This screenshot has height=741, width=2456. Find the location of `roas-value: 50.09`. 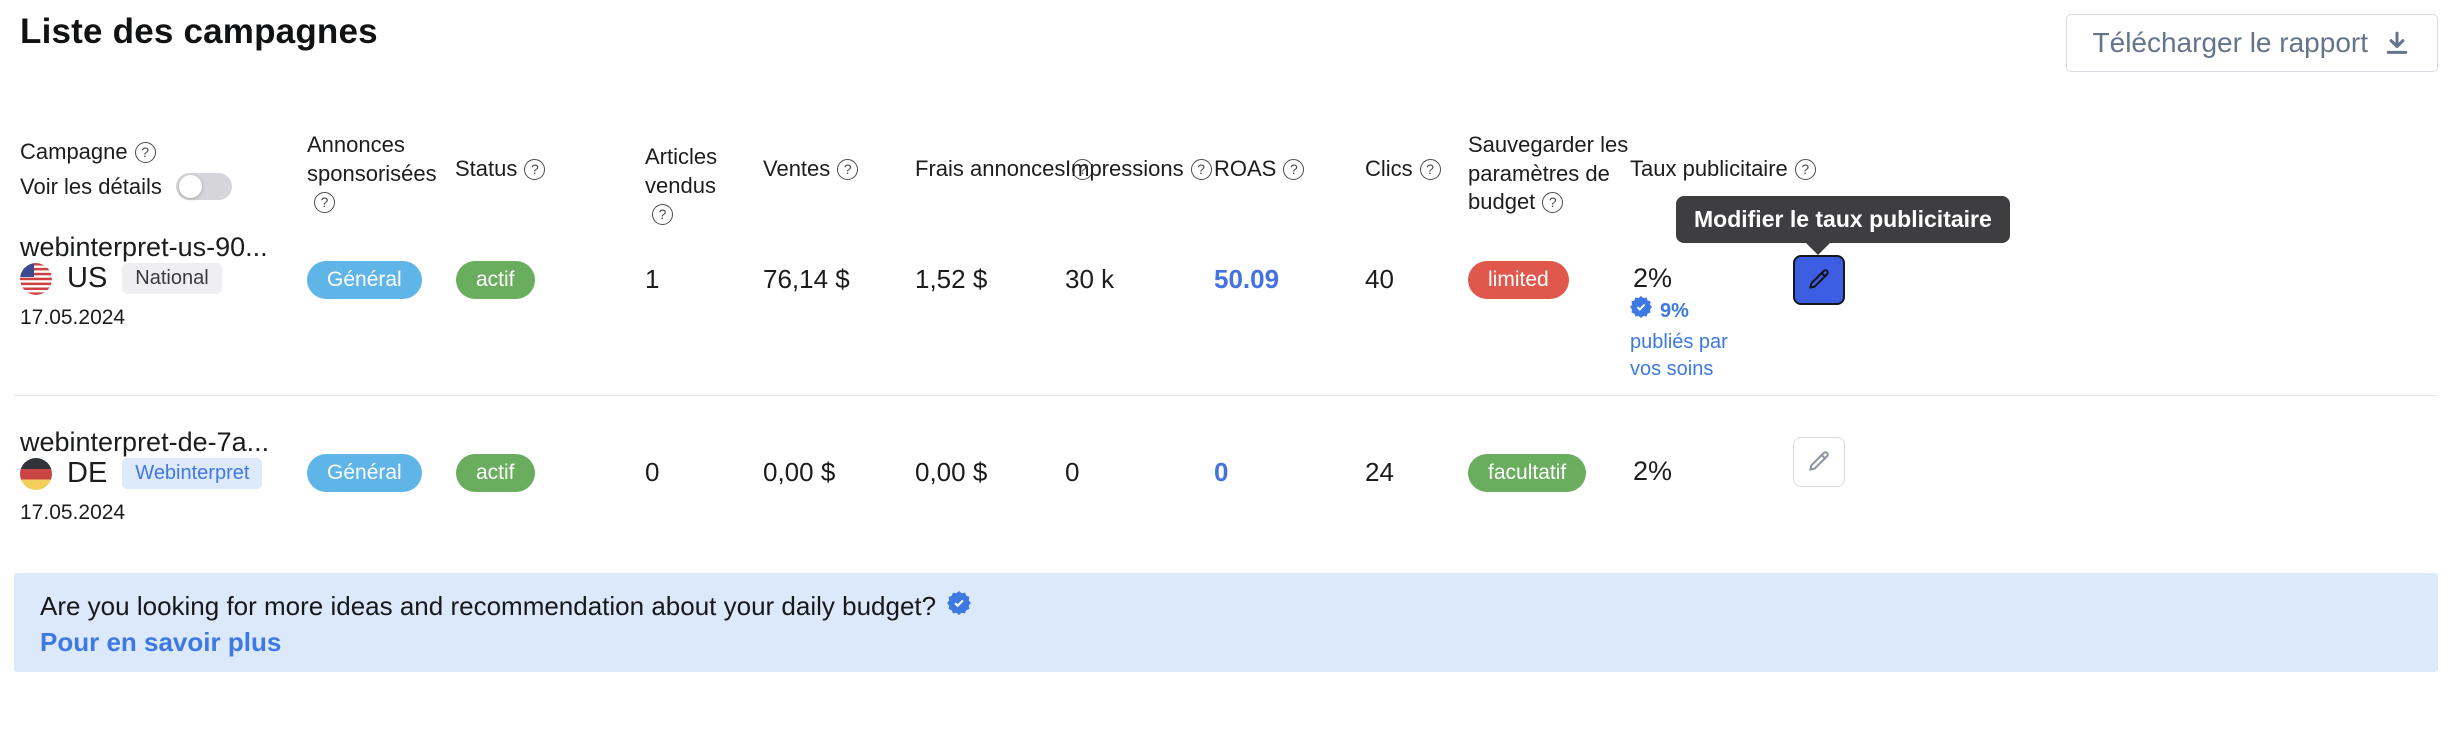

roas-value: 50.09 is located at coordinates (1247, 279).